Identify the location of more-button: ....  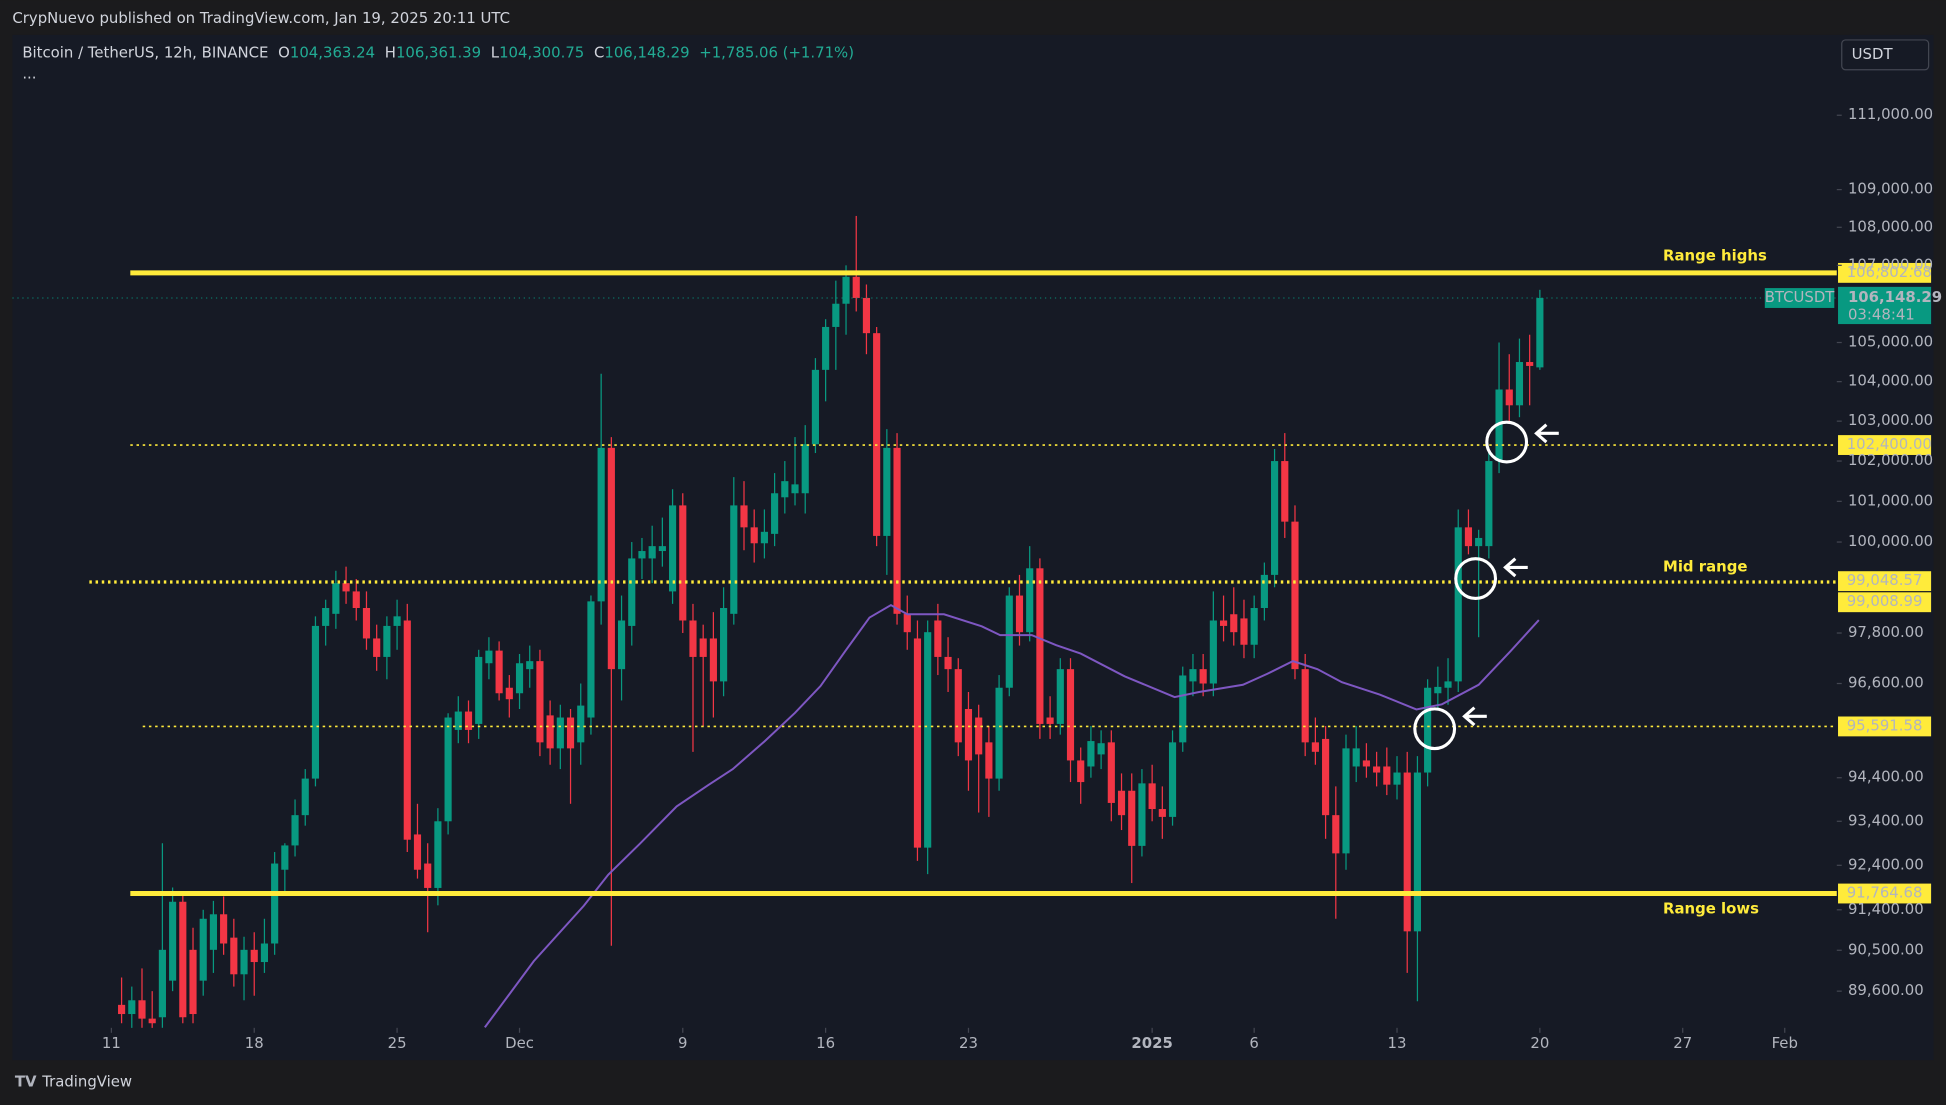
(29, 74).